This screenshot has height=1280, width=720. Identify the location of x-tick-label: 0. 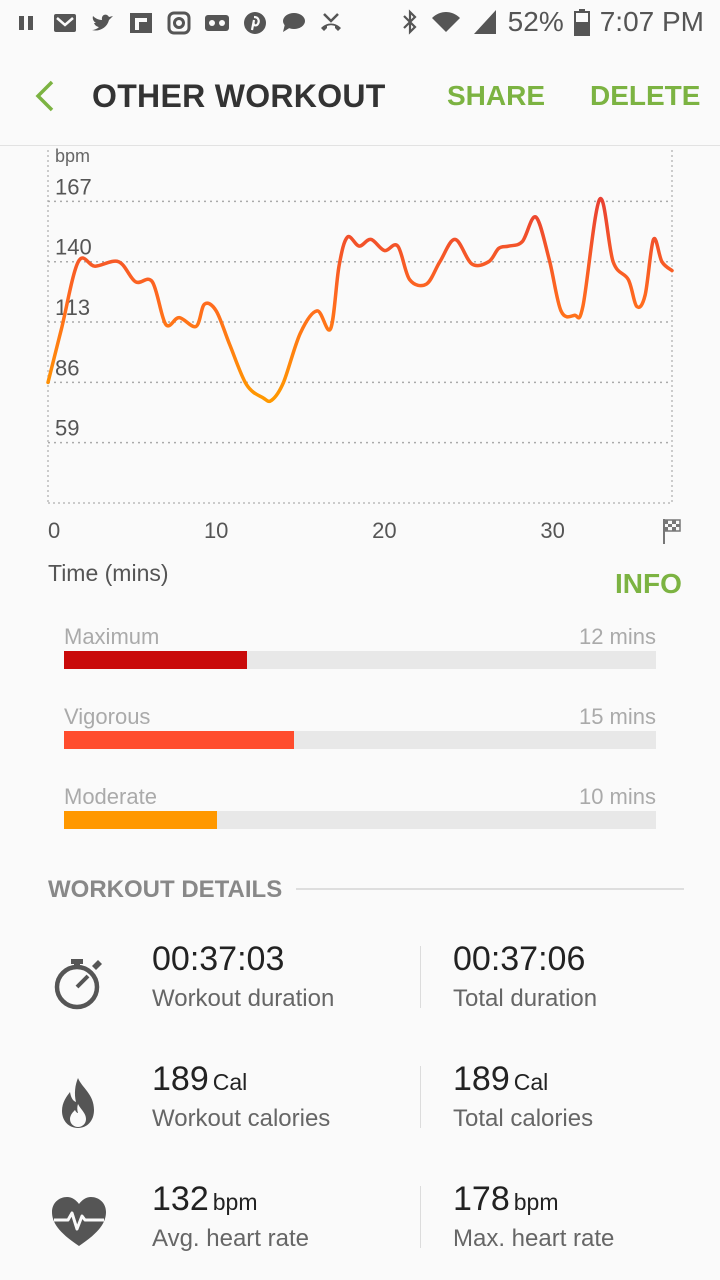
(54, 530).